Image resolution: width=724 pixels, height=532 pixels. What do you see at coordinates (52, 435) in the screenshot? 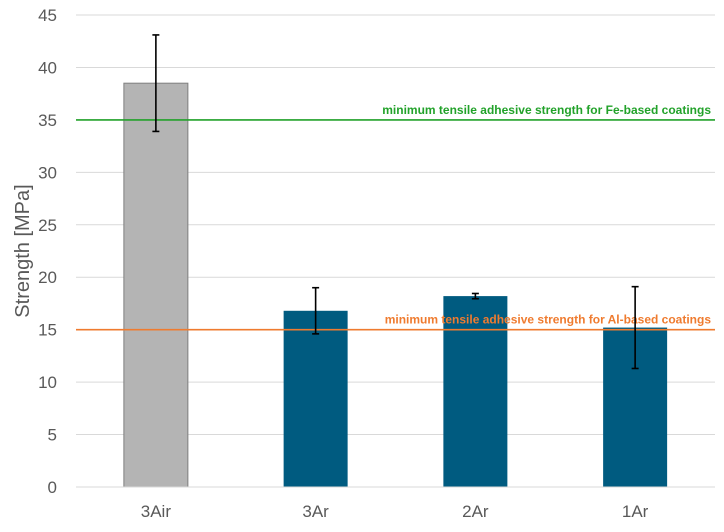
I see `y-tick-label: 5` at bounding box center [52, 435].